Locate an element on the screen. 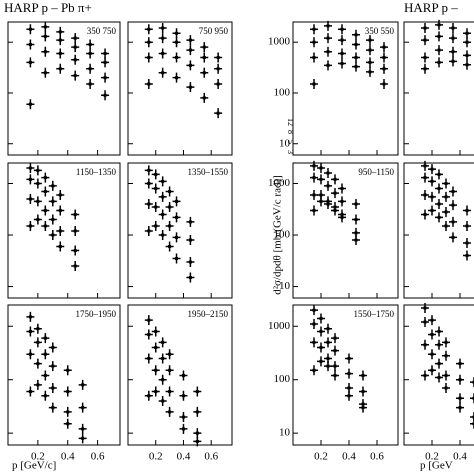 The image size is (474, 474). y-tick-label: 100 is located at coordinates (282, 379).